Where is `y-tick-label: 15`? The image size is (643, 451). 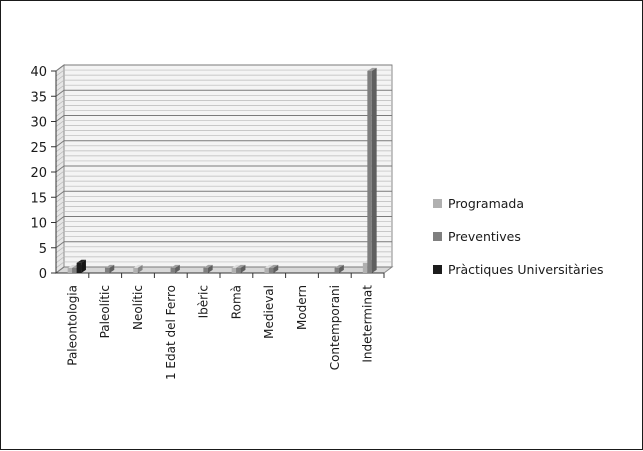
y-tick-label: 15 is located at coordinates (38, 198).